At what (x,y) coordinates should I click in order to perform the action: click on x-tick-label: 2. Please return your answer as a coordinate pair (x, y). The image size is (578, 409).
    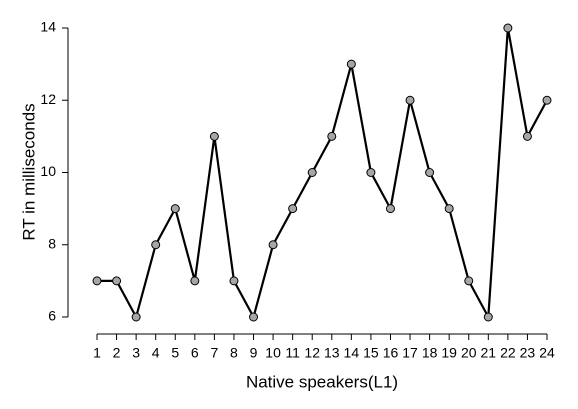
    Looking at the image, I should click on (117, 353).